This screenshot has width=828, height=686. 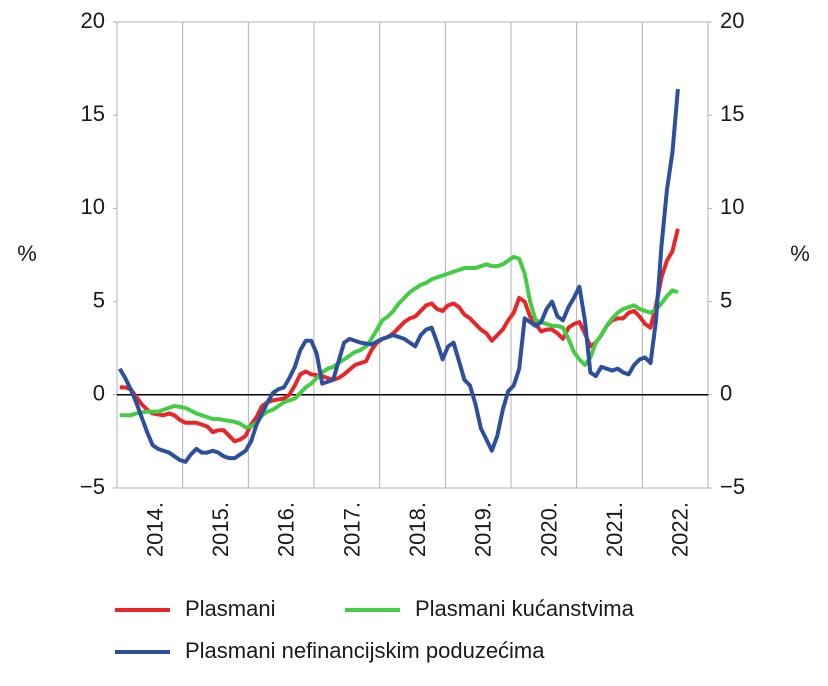 What do you see at coordinates (732, 20) in the screenshot?
I see `y2-tick-label: 20` at bounding box center [732, 20].